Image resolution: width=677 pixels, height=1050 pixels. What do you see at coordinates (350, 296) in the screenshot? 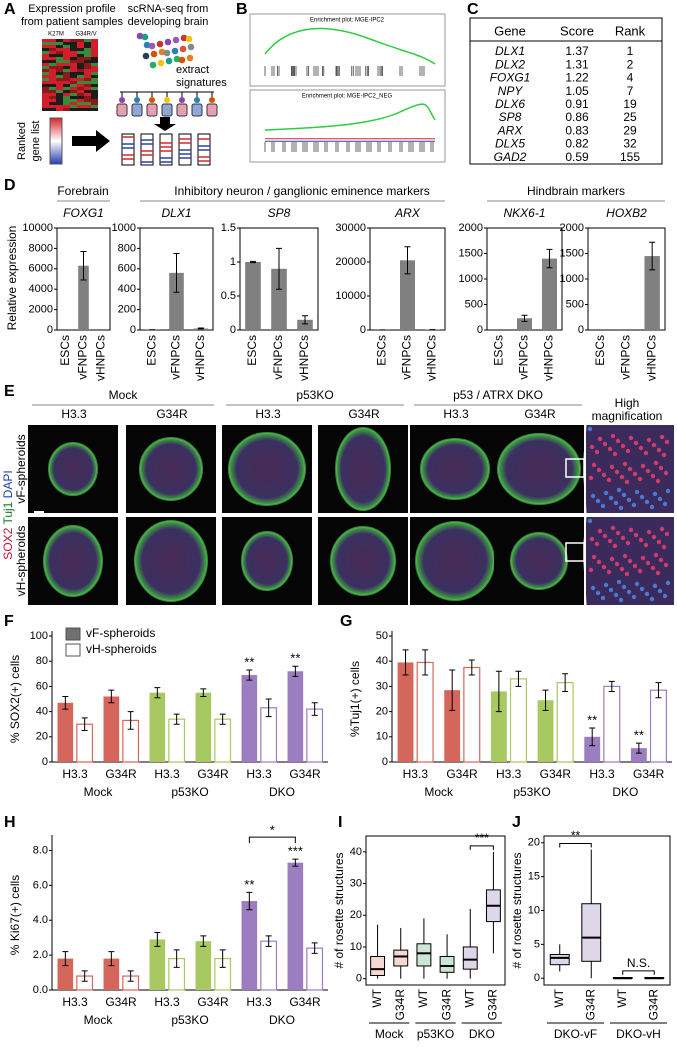
I see `y-tick-label: 10000` at bounding box center [350, 296].